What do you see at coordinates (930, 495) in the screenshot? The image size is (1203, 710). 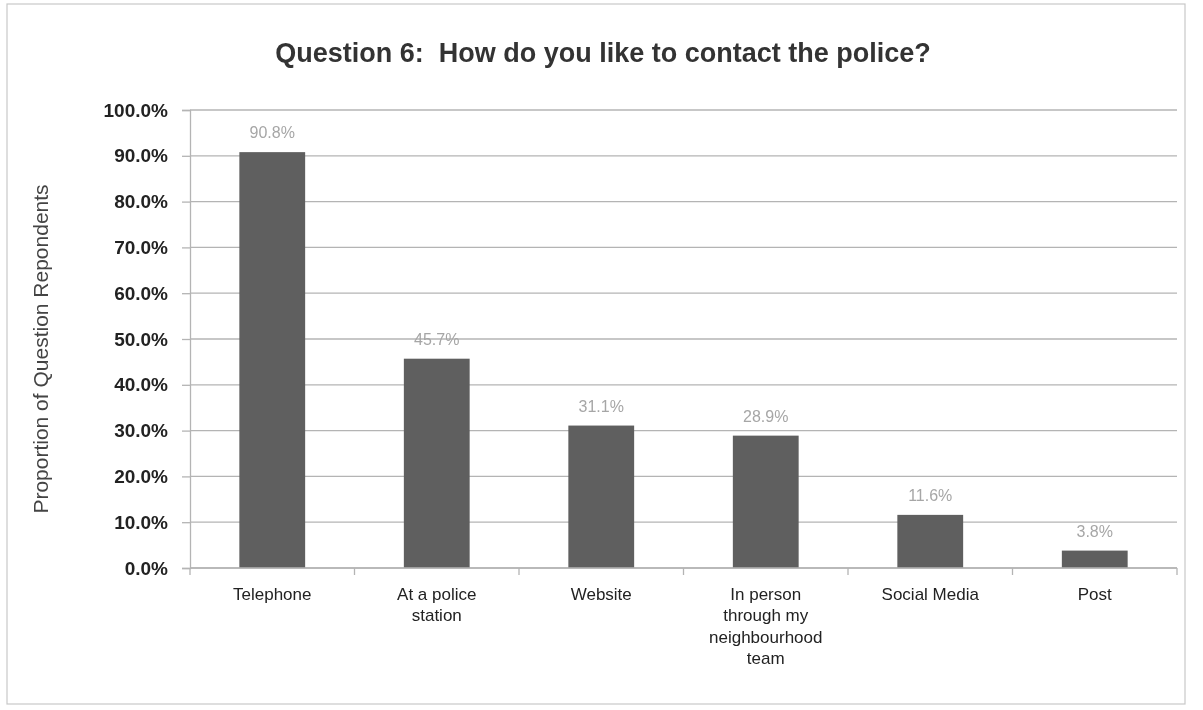 I see `data-label: 11.6%` at bounding box center [930, 495].